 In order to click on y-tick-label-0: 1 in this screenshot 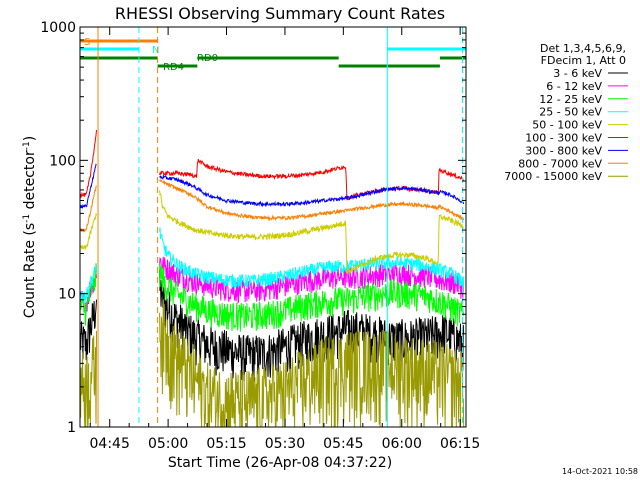, I will do `click(71, 428)`.